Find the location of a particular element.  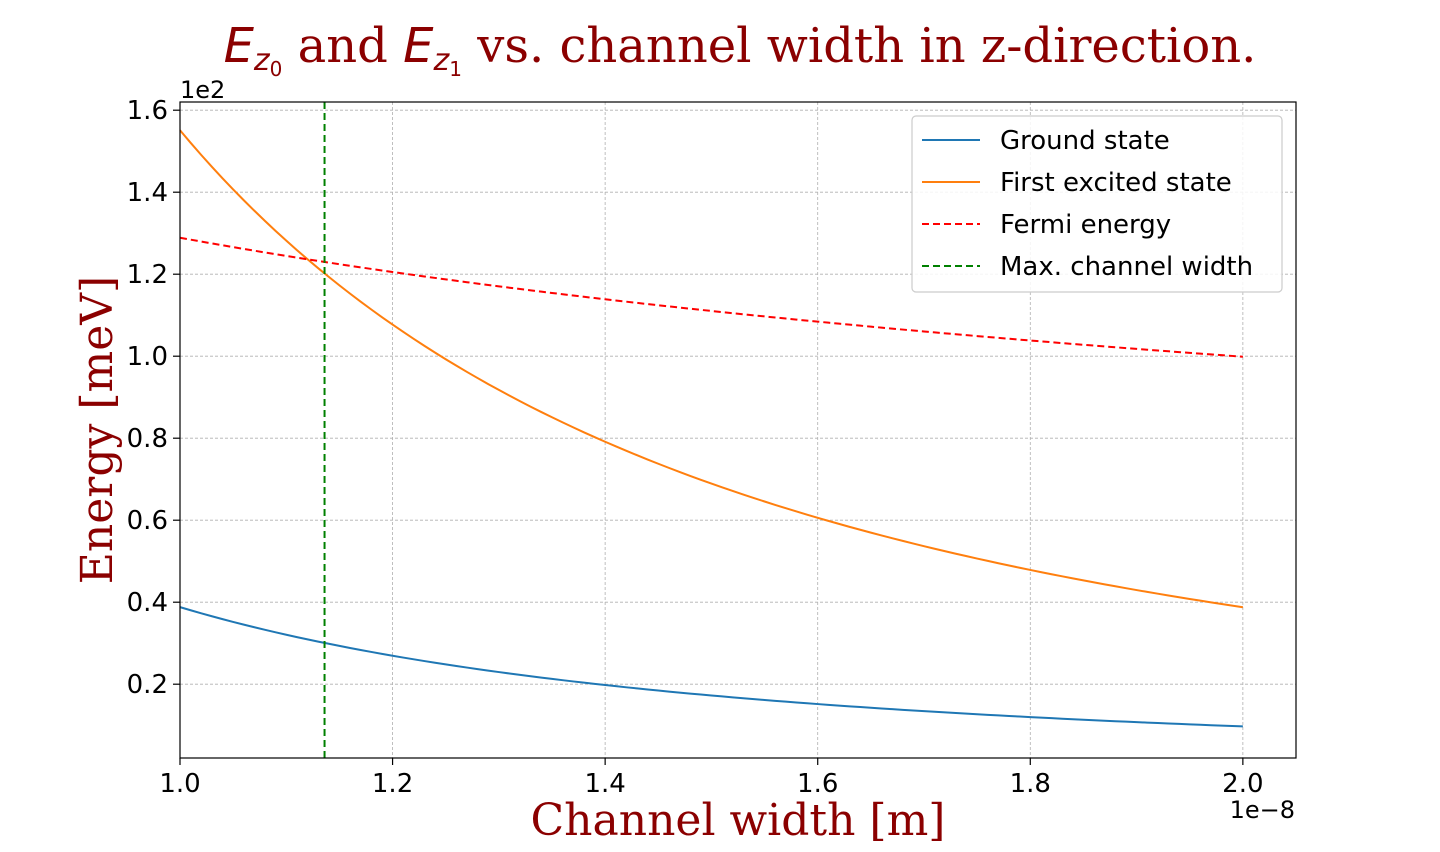

y-tick-label: 0.4 is located at coordinates (147, 603).